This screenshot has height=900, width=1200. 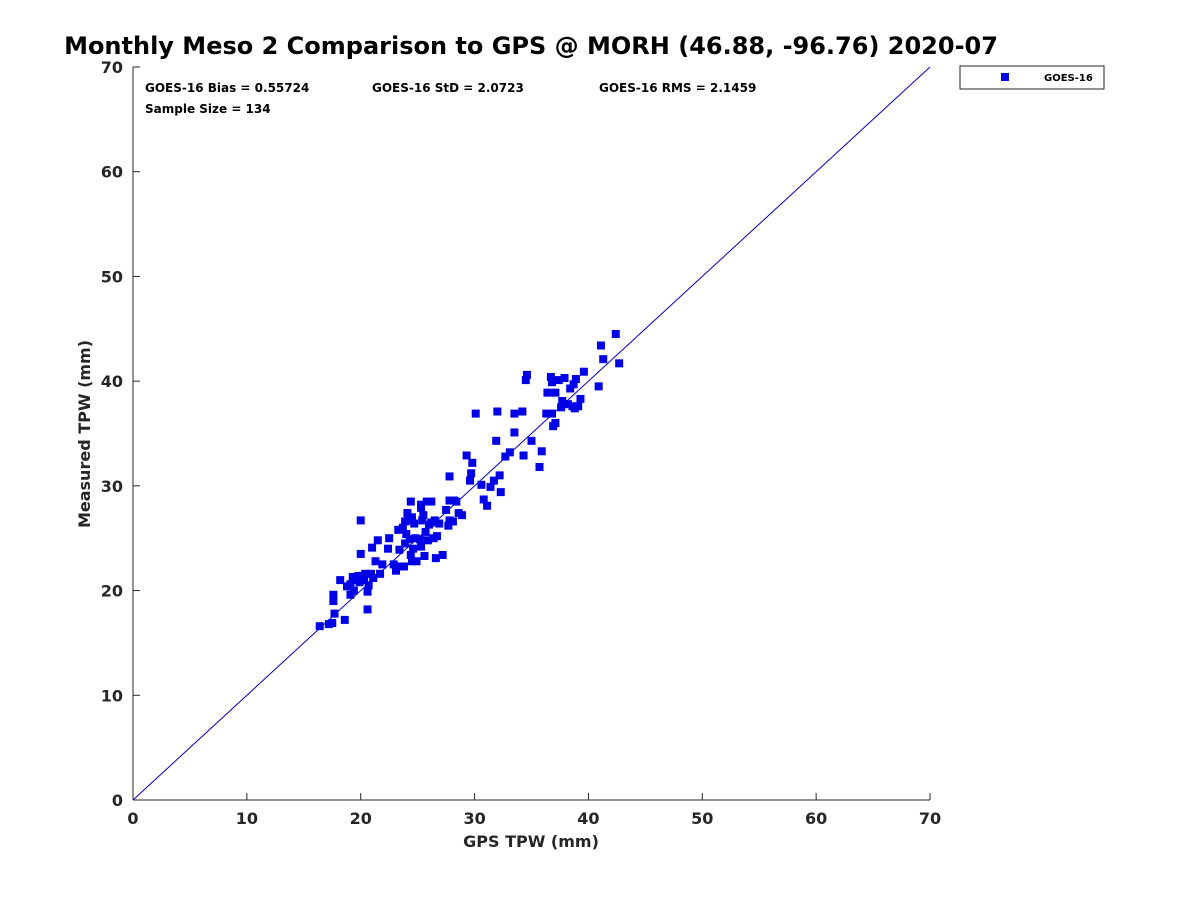 What do you see at coordinates (112, 172) in the screenshot?
I see `y-tick-label-6: 60` at bounding box center [112, 172].